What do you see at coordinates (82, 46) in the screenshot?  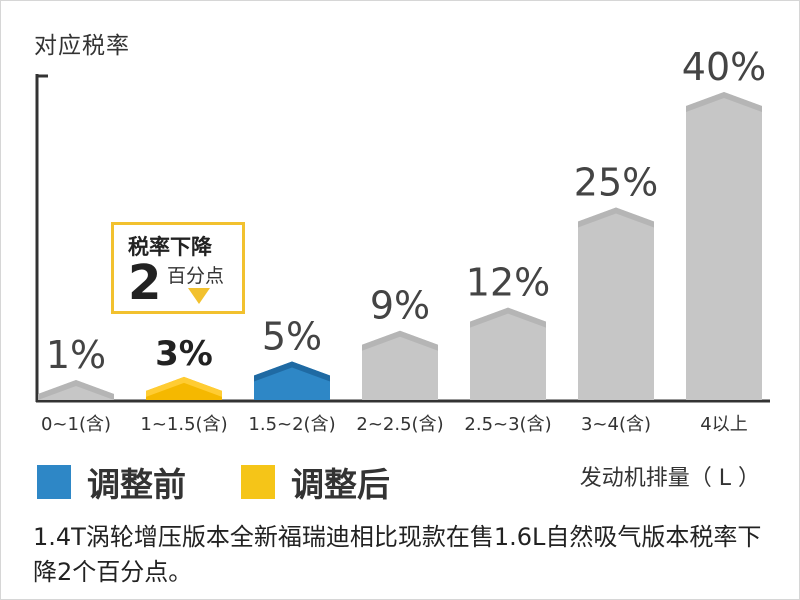 I see `y-axis-label: 对应税率` at bounding box center [82, 46].